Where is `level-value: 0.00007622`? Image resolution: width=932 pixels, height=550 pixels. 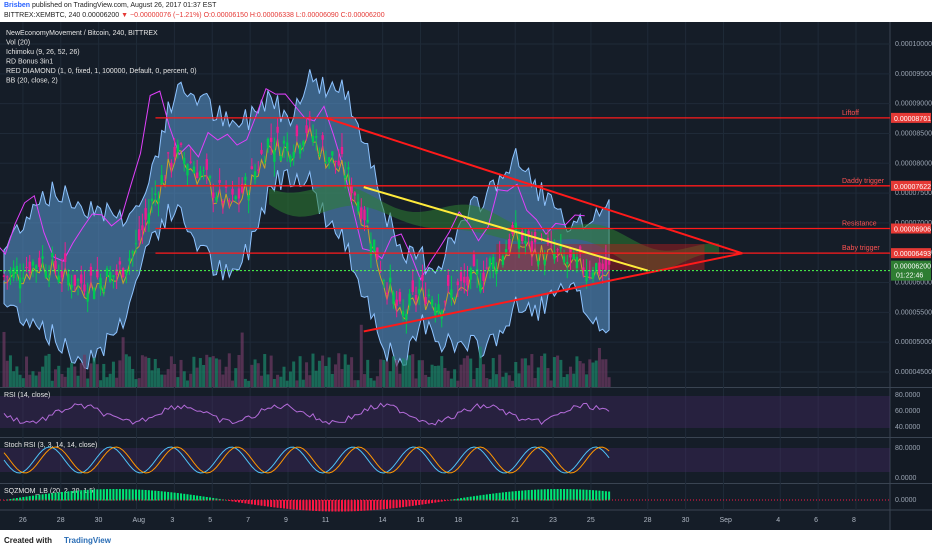 level-value: 0.00007622 is located at coordinates (912, 187).